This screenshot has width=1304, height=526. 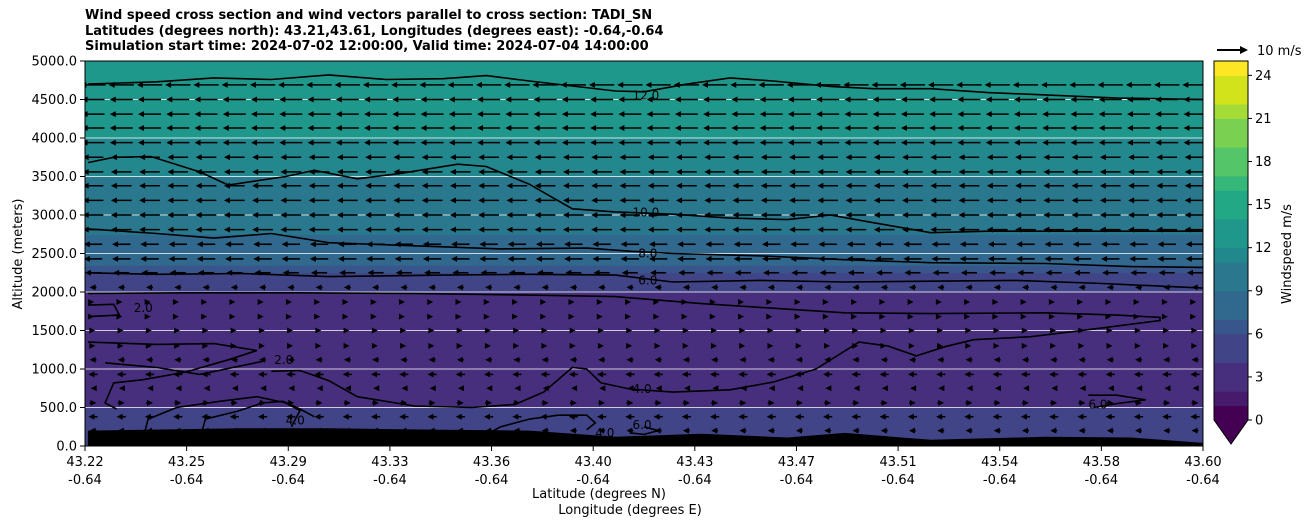 What do you see at coordinates (104, 310) in the screenshot?
I see `contour-line-2.0` at bounding box center [104, 310].